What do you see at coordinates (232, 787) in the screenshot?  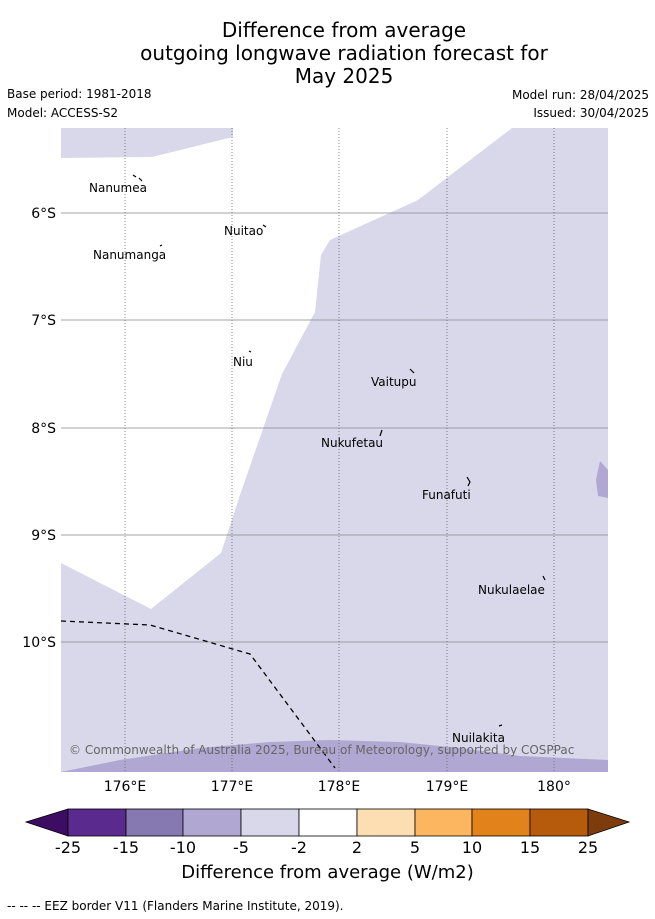 I see `lon-tick: 177°E` at bounding box center [232, 787].